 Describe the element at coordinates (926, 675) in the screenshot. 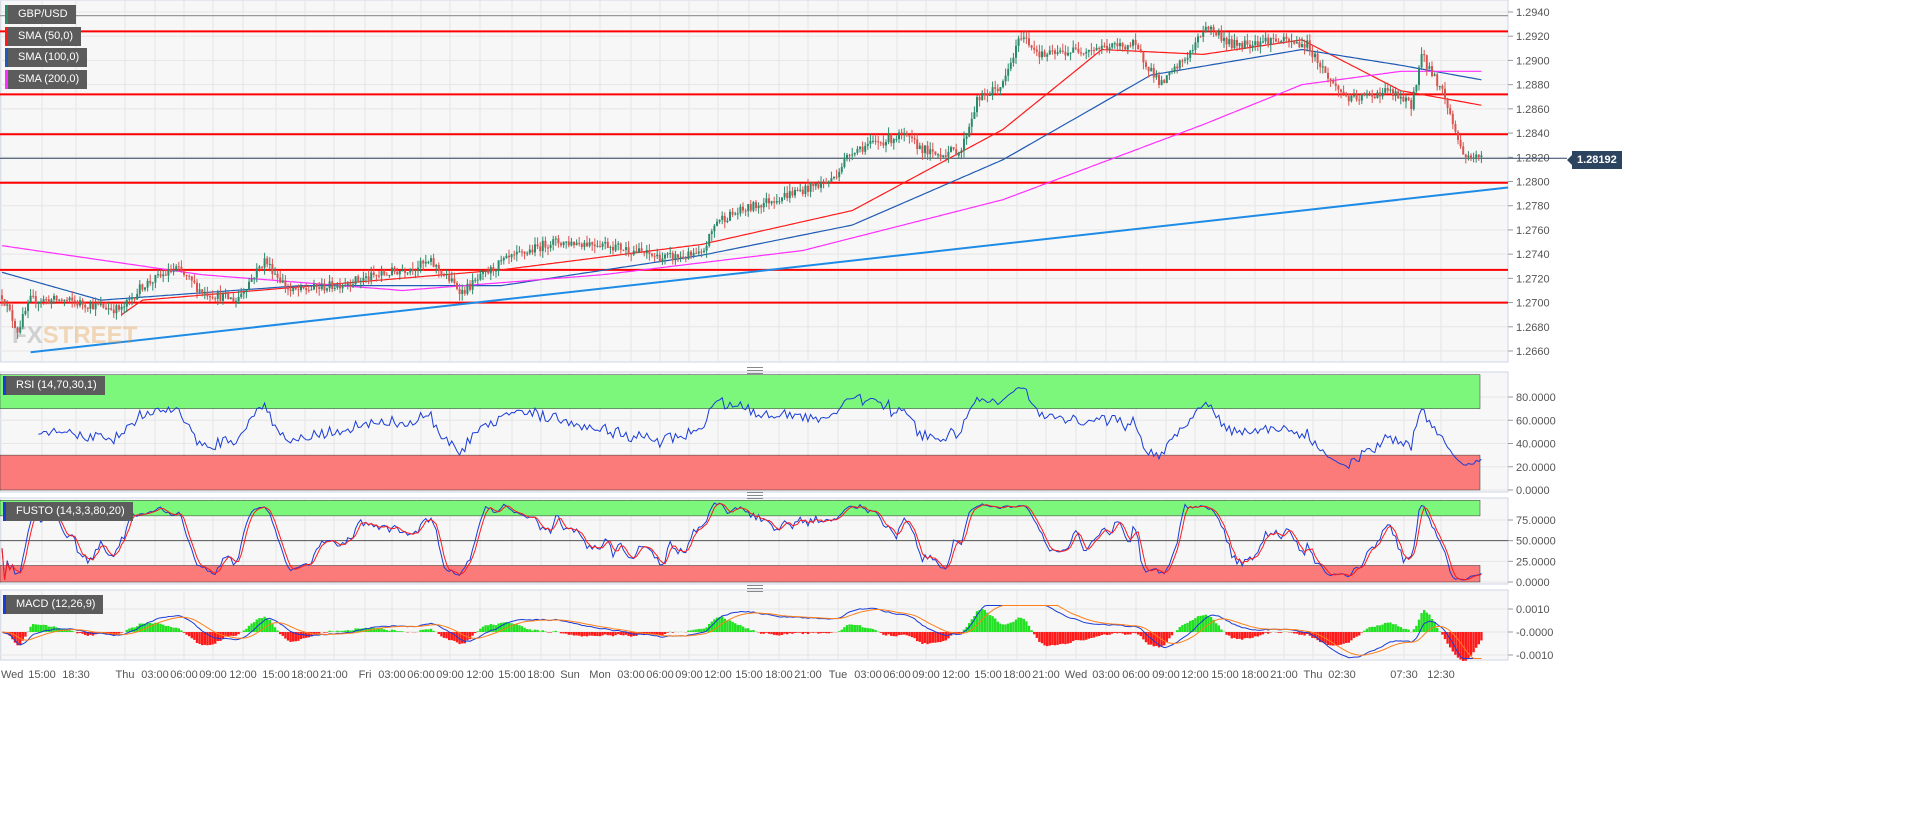

I see `x-tick-label: 09:00` at that location.